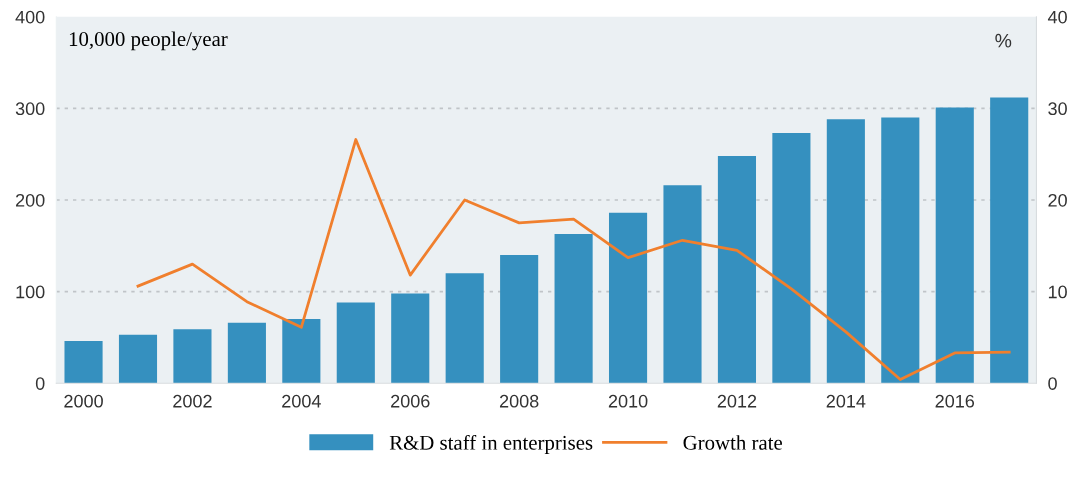 The height and width of the screenshot is (479, 1083). Describe the element at coordinates (410, 401) in the screenshot. I see `x-tick-label: 2006` at that location.